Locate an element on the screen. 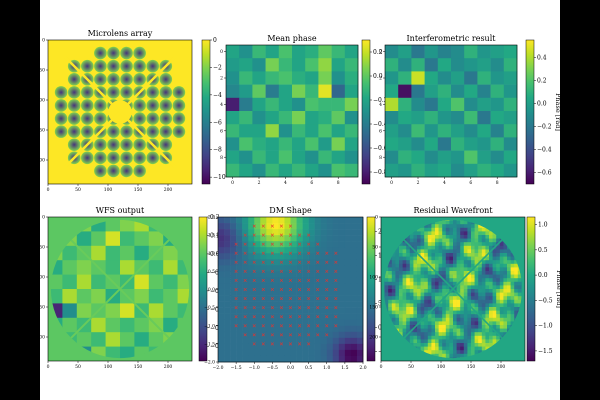  microlens is located at coordinates (139, 79).